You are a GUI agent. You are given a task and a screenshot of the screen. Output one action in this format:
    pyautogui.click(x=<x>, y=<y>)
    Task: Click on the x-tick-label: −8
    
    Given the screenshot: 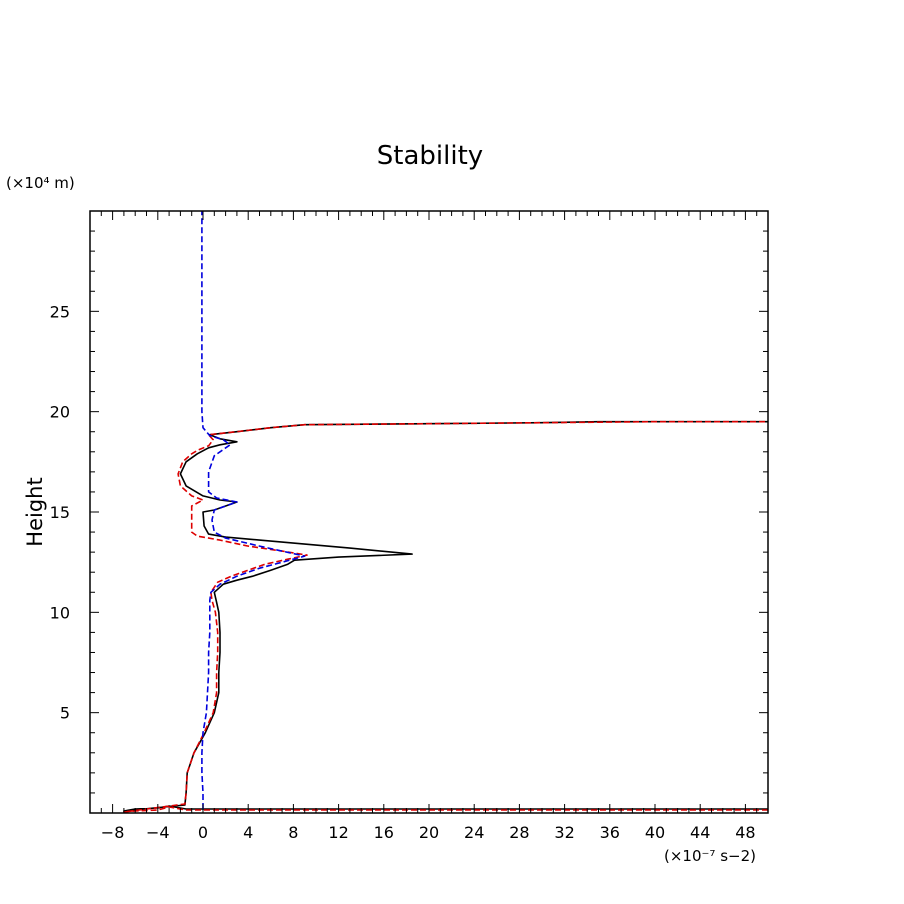 What is the action you would take?
    pyautogui.click(x=113, y=832)
    